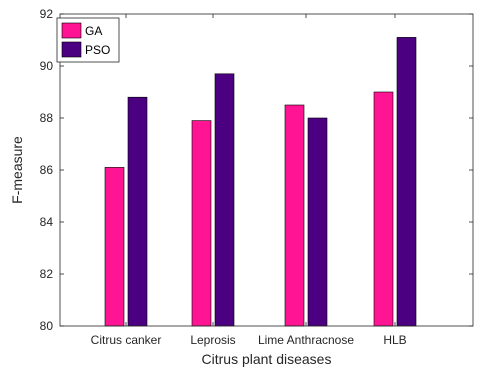  What do you see at coordinates (71, 49) in the screenshot?
I see `legend-swatch-pso` at bounding box center [71, 49].